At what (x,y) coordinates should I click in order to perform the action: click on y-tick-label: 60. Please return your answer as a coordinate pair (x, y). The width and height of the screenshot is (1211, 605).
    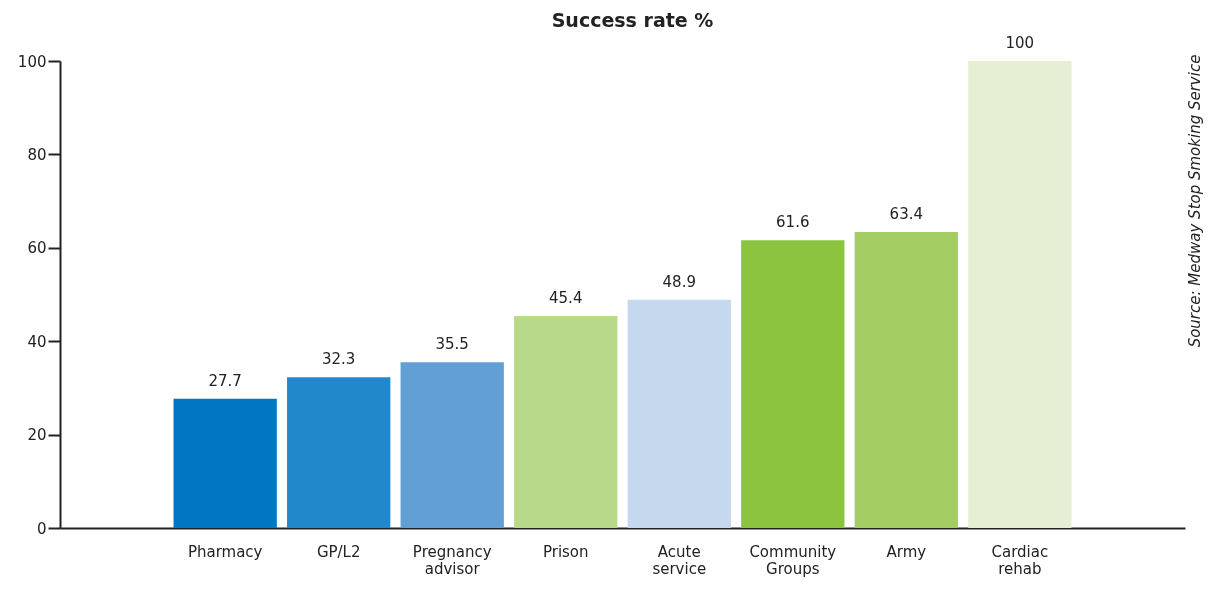
    Looking at the image, I should click on (37, 248).